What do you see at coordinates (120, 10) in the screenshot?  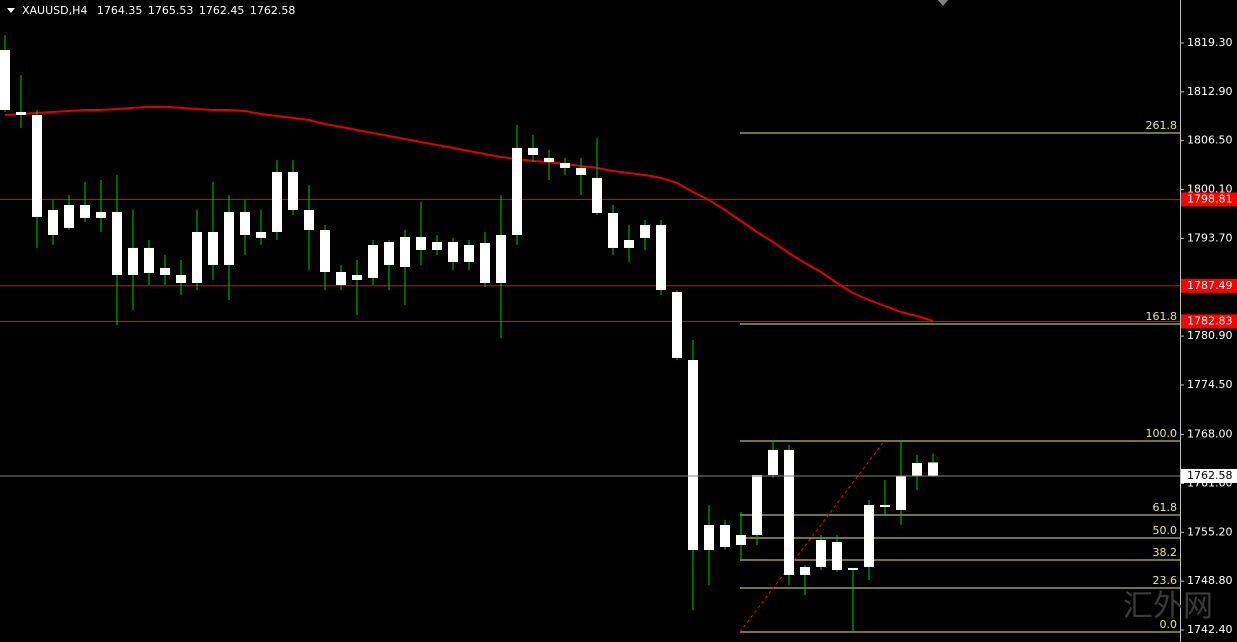 I see `header-open: 1764.35` at bounding box center [120, 10].